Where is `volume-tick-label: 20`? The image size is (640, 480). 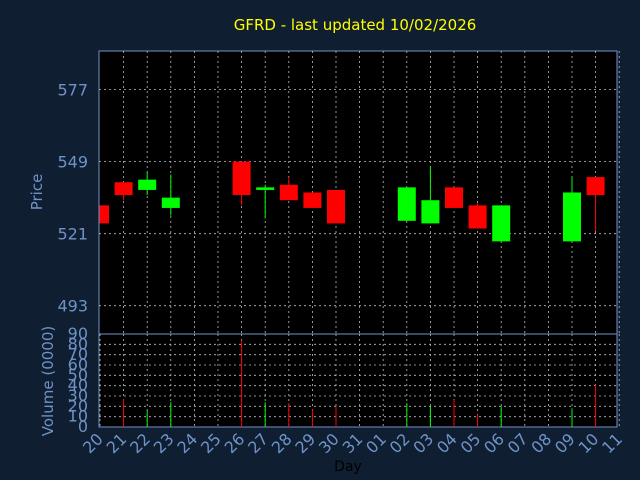 volume-tick-label: 20 is located at coordinates (78, 405).